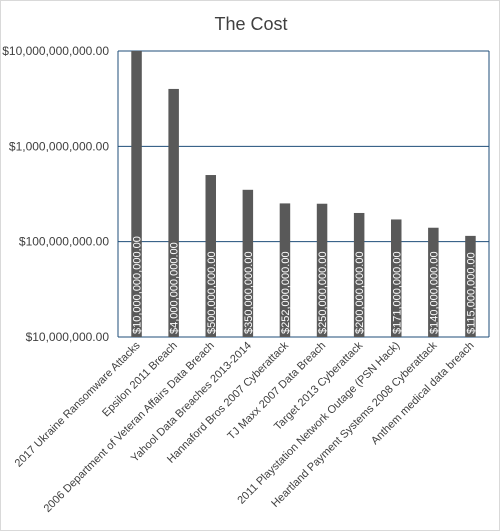 The image size is (500, 532). What do you see at coordinates (138, 285) in the screenshot?
I see `data-label: $10,000,000,000.00` at bounding box center [138, 285].